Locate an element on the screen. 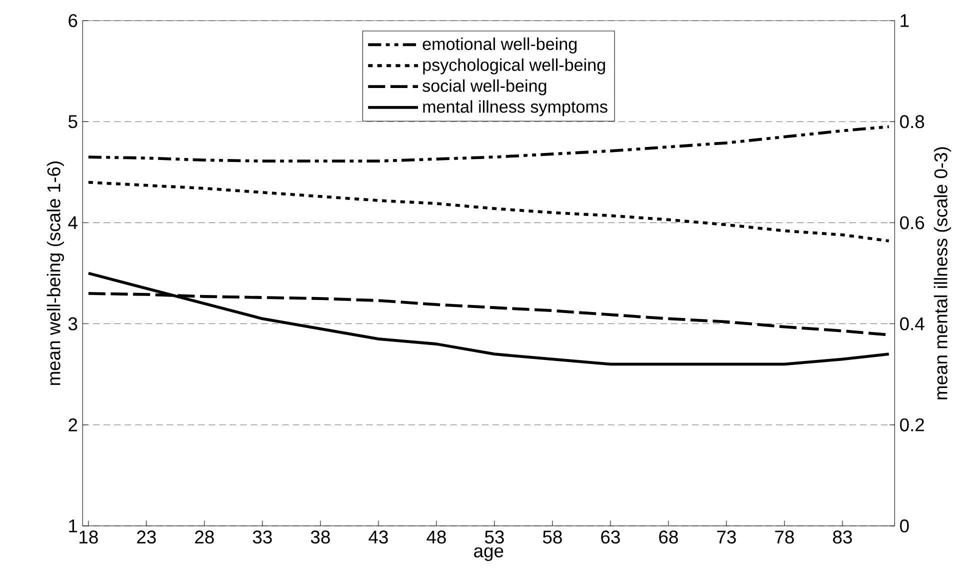  y-axis-title: mean well-being (scale 1-6) is located at coordinates (55, 273).